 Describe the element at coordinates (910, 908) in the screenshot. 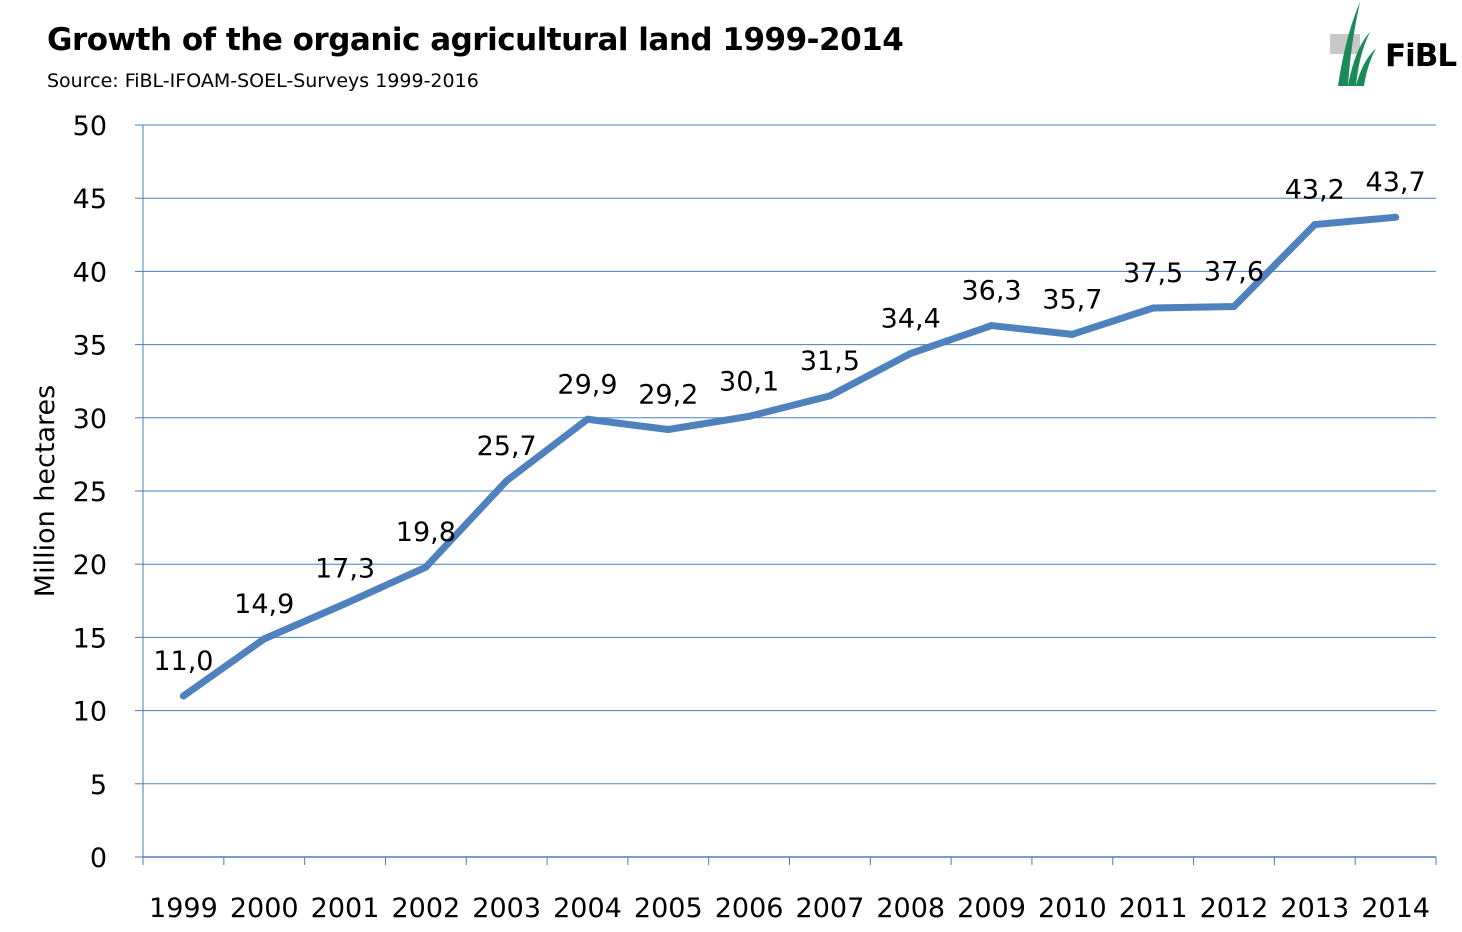

I see `x-tick-label: 2008` at that location.